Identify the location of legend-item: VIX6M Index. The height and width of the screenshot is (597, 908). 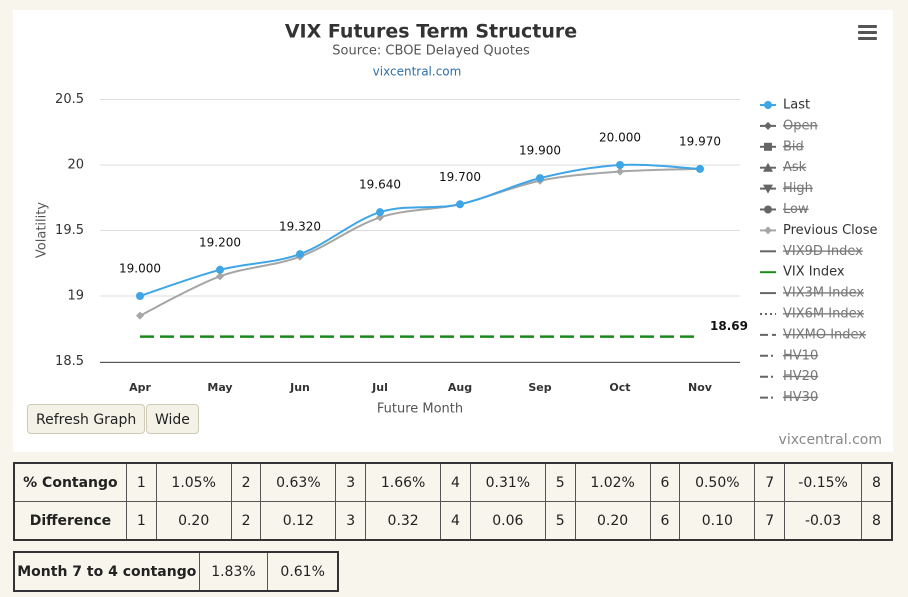
(812, 314).